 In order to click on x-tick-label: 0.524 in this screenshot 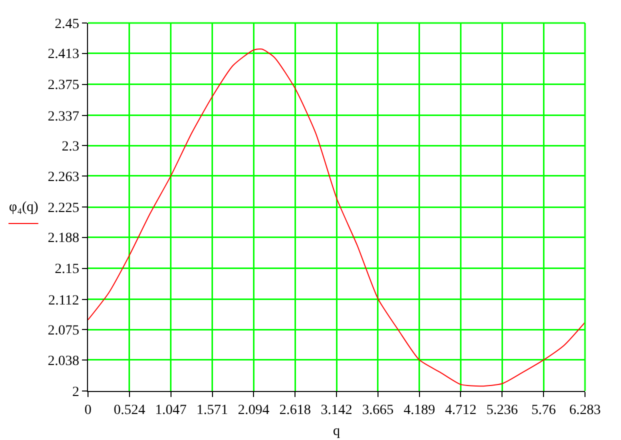, I will do `click(130, 410)`.